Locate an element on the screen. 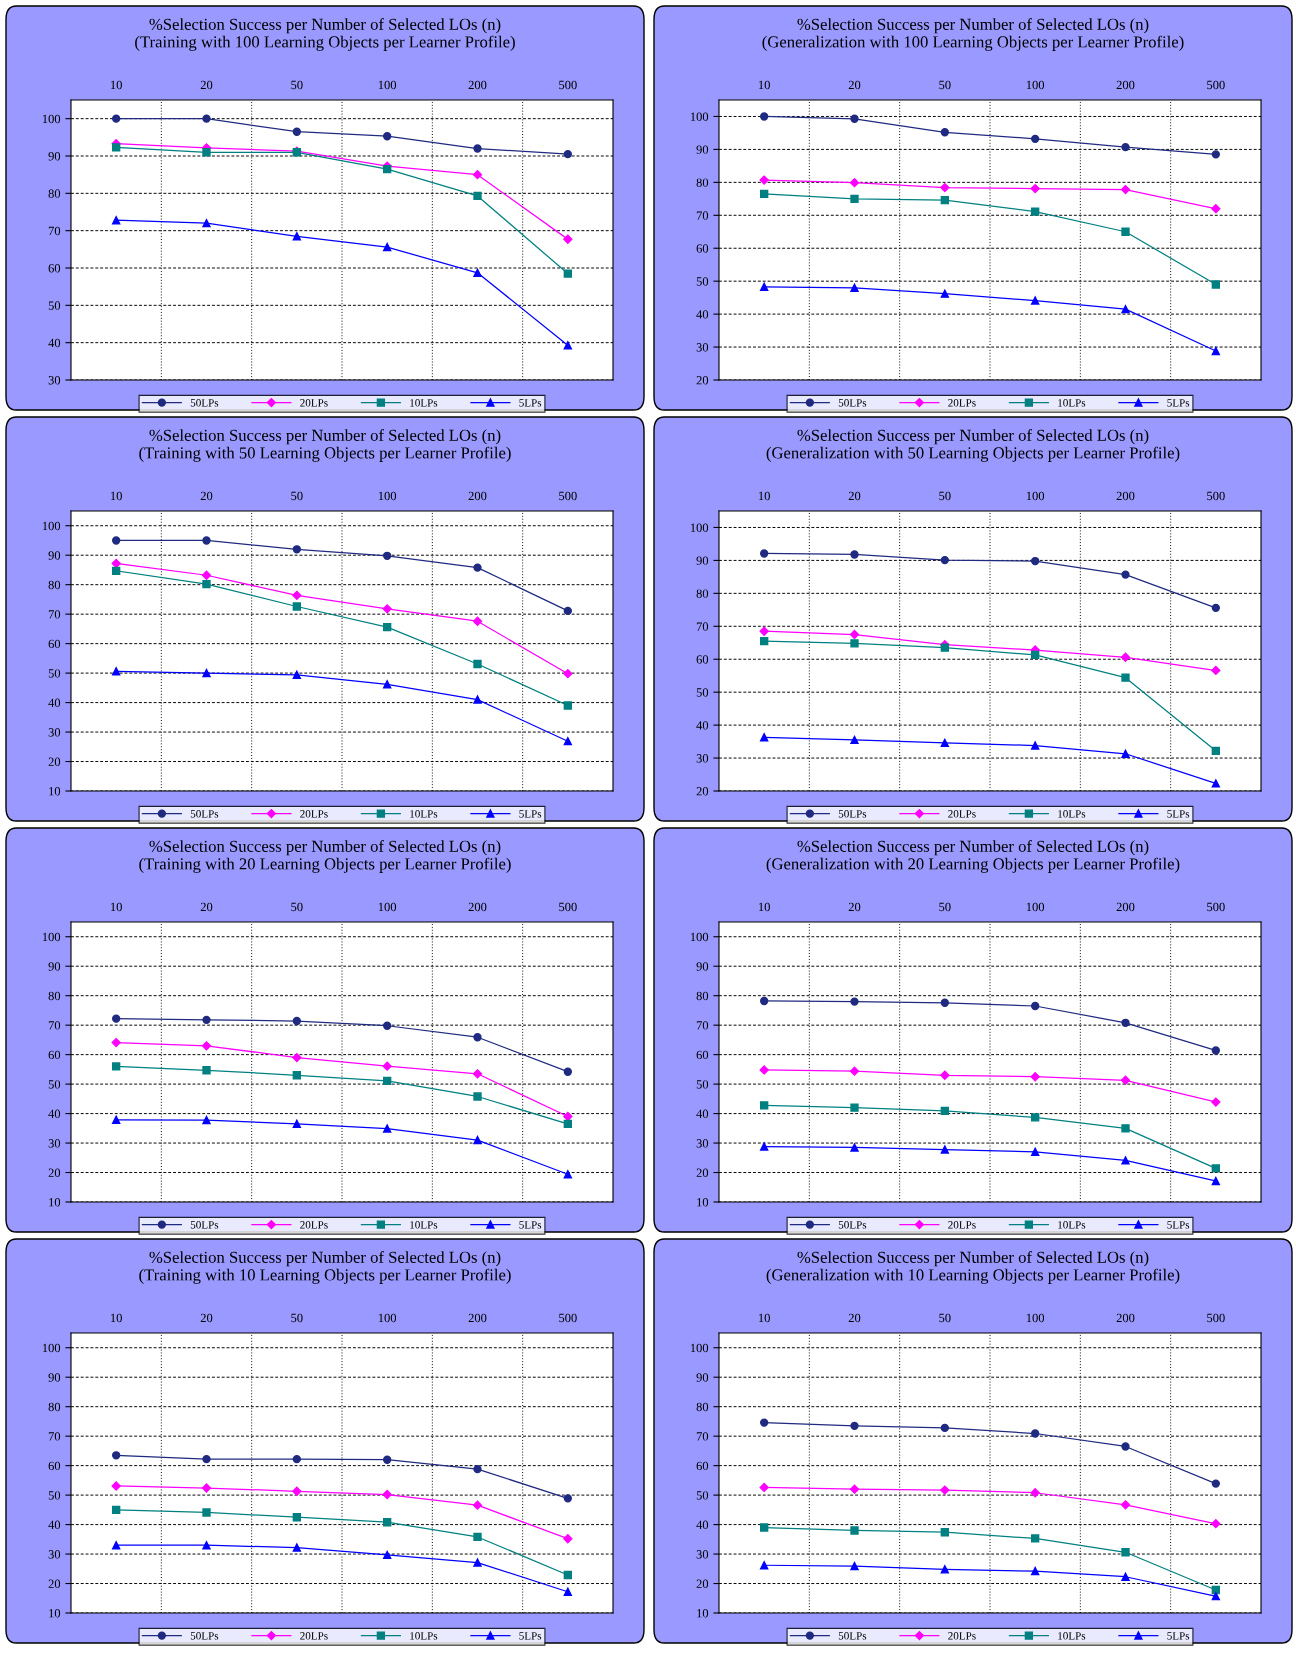 The width and height of the screenshot is (1296, 1664). chart-title: %Selection Success per Number of Selected LOs (n) (Generalization with 100 Learning Objects per Learner Profile) is located at coordinates (973, 34).